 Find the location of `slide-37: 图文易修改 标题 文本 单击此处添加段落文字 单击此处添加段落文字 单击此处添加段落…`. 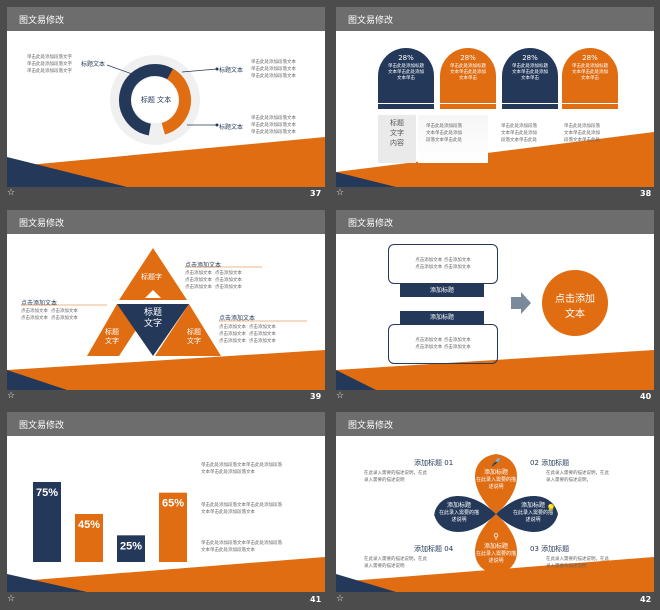

slide-37: 图文易修改 标题 文本 单击此处添加段落文字 单击此处添加段落文字 单击此处添加段落… is located at coordinates (166, 97).